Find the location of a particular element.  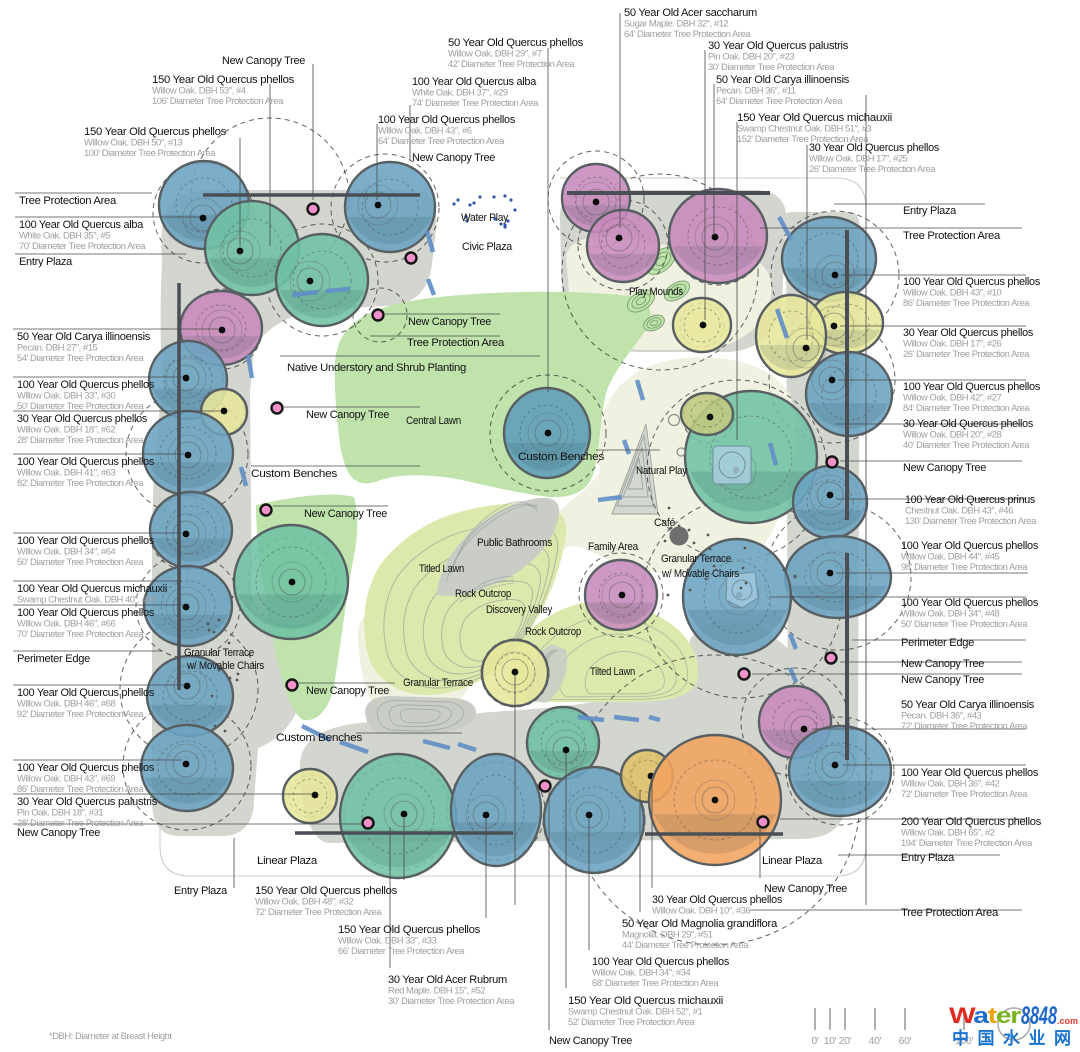

svg-text:26' Diameter Tree Protection A: 26' Diameter Tree Protection Area is located at coordinates (872, 168).